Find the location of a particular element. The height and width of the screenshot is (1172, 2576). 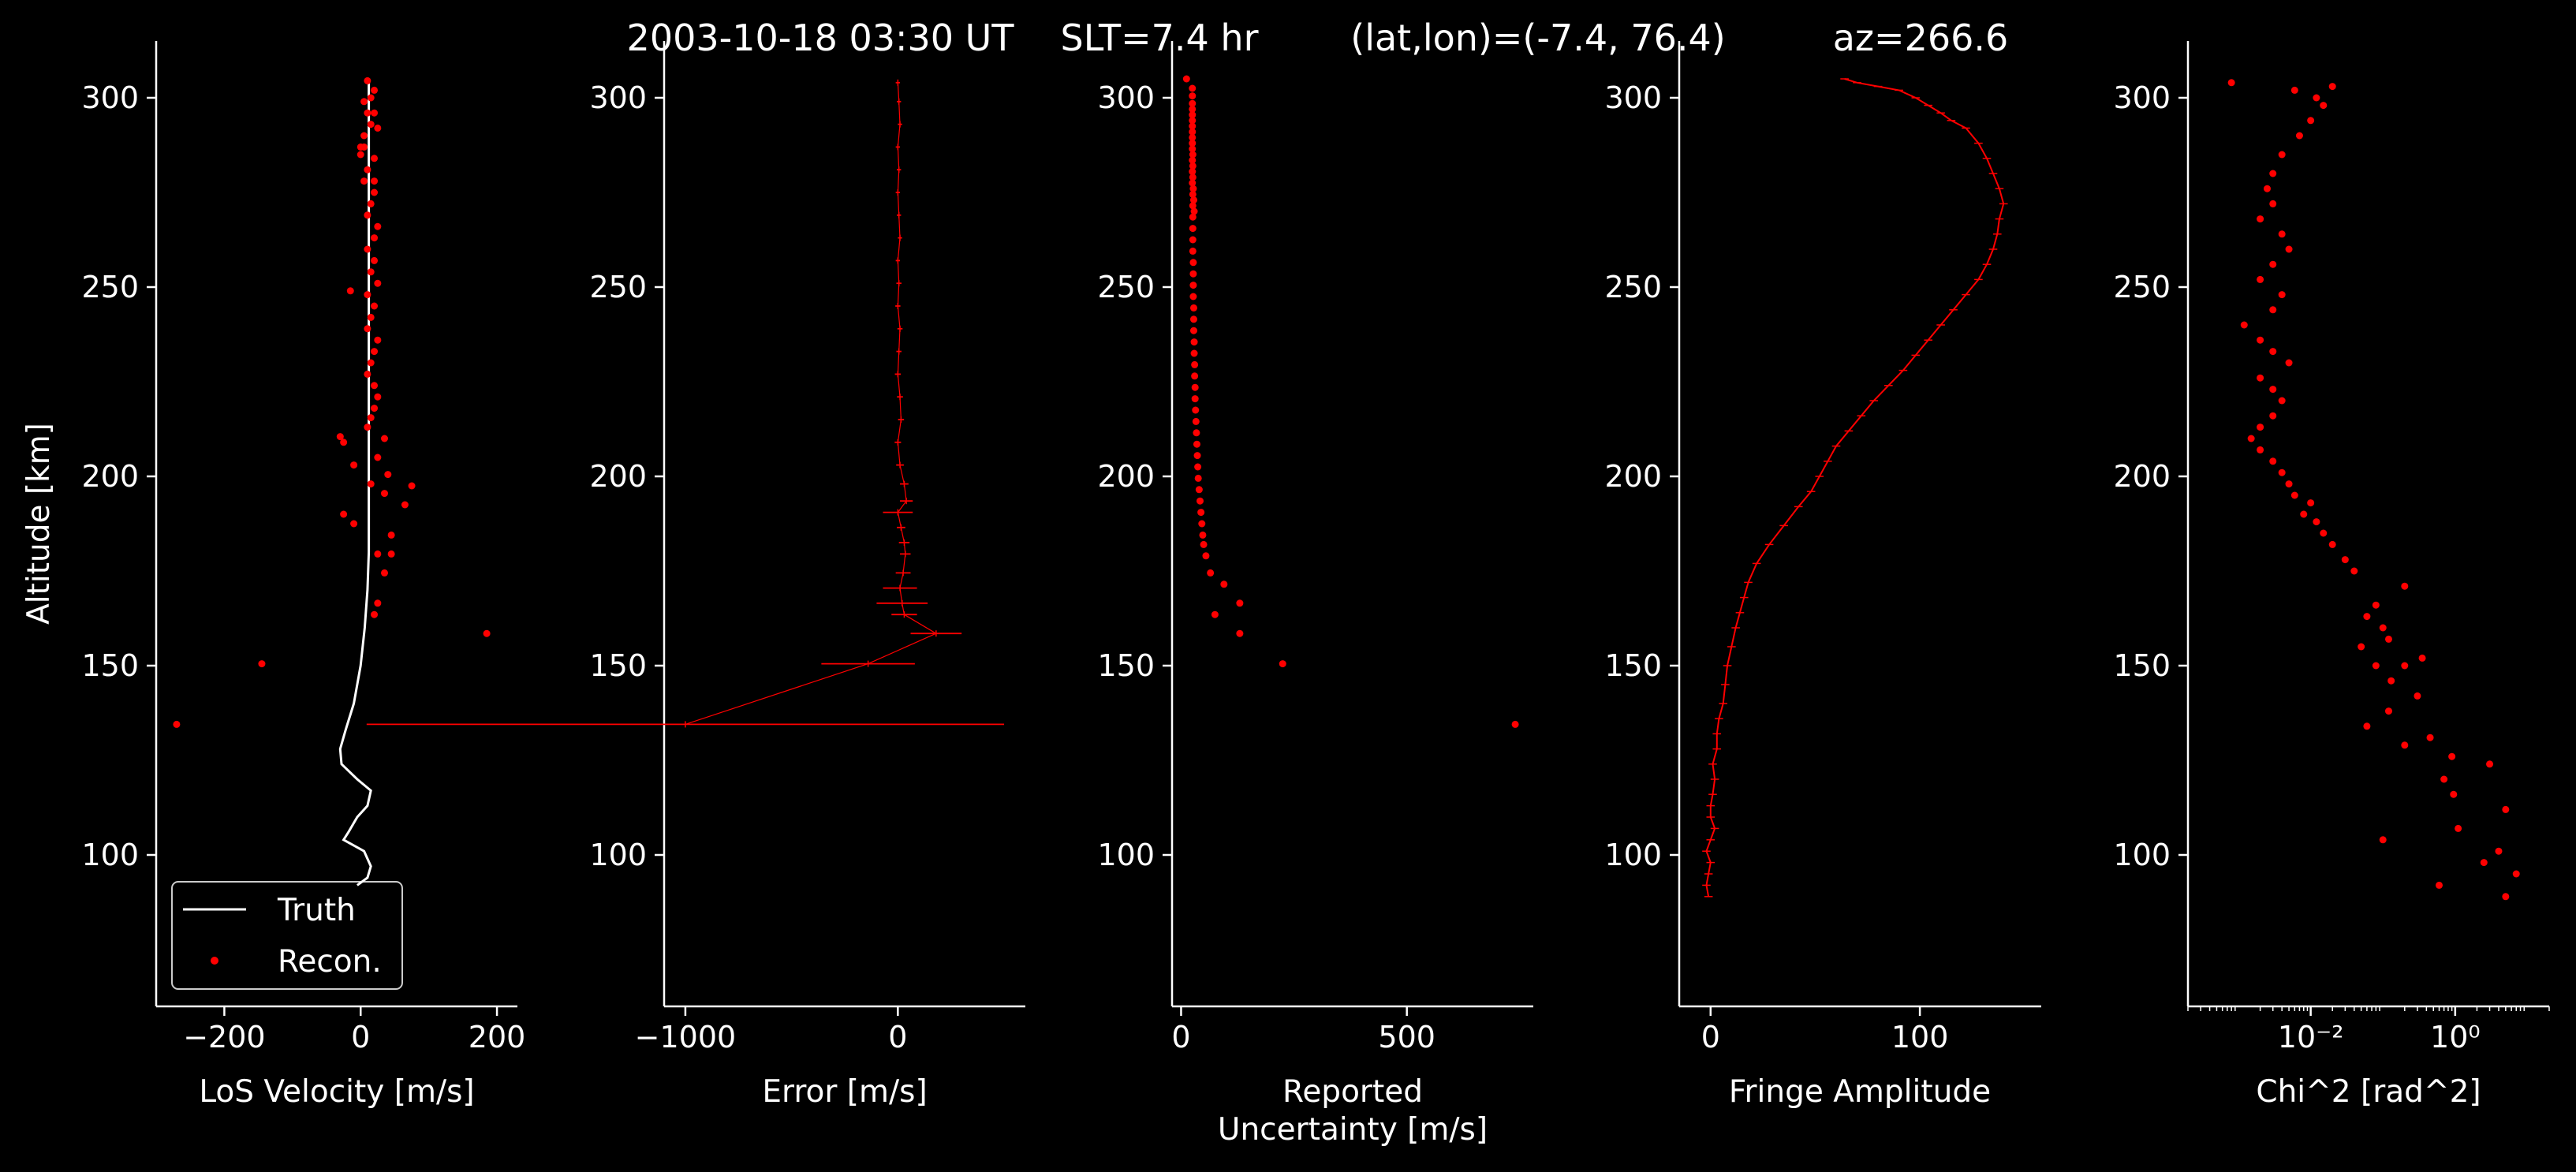

xlabel: Fringe Amplitude is located at coordinates (1860, 1092).